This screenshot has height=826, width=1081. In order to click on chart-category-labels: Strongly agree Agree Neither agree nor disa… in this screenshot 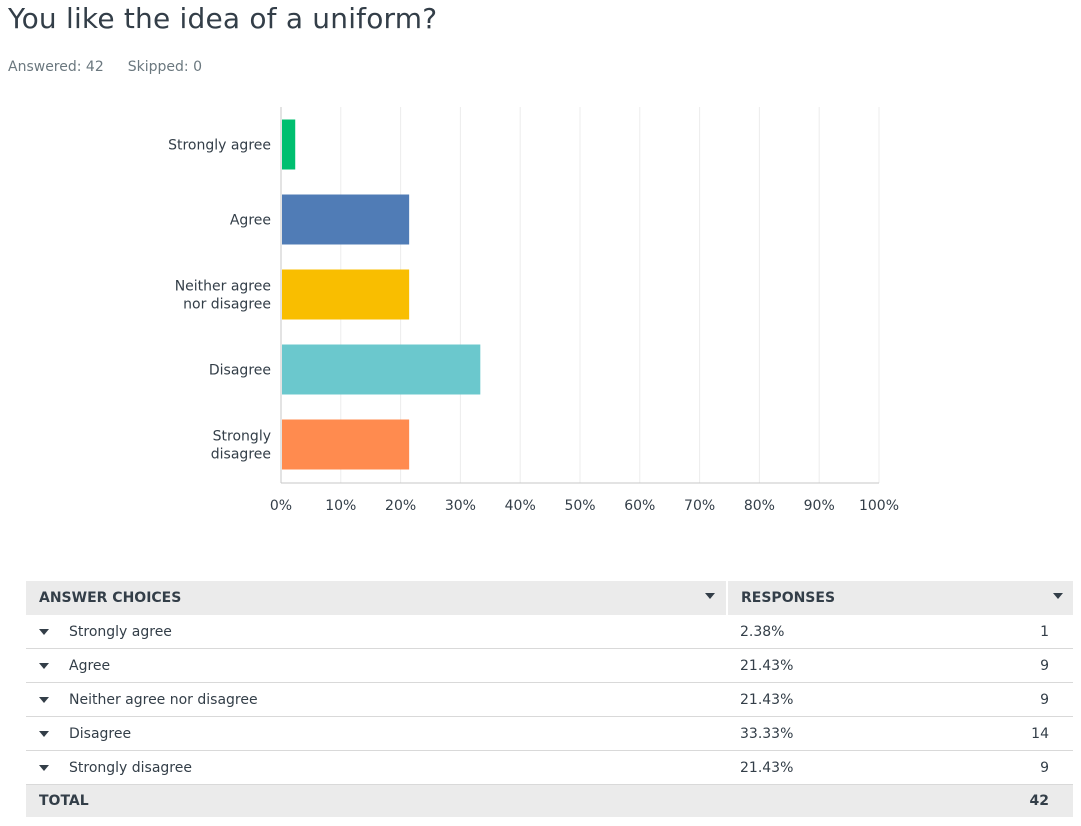, I will do `click(219, 300)`.